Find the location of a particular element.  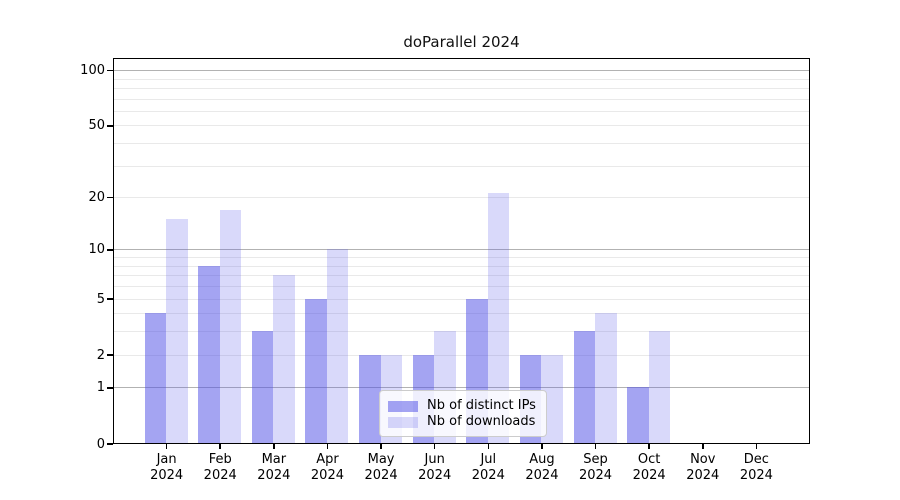

legend-label-distinct-ips: Nb of distinct IPs is located at coordinates (481, 405).